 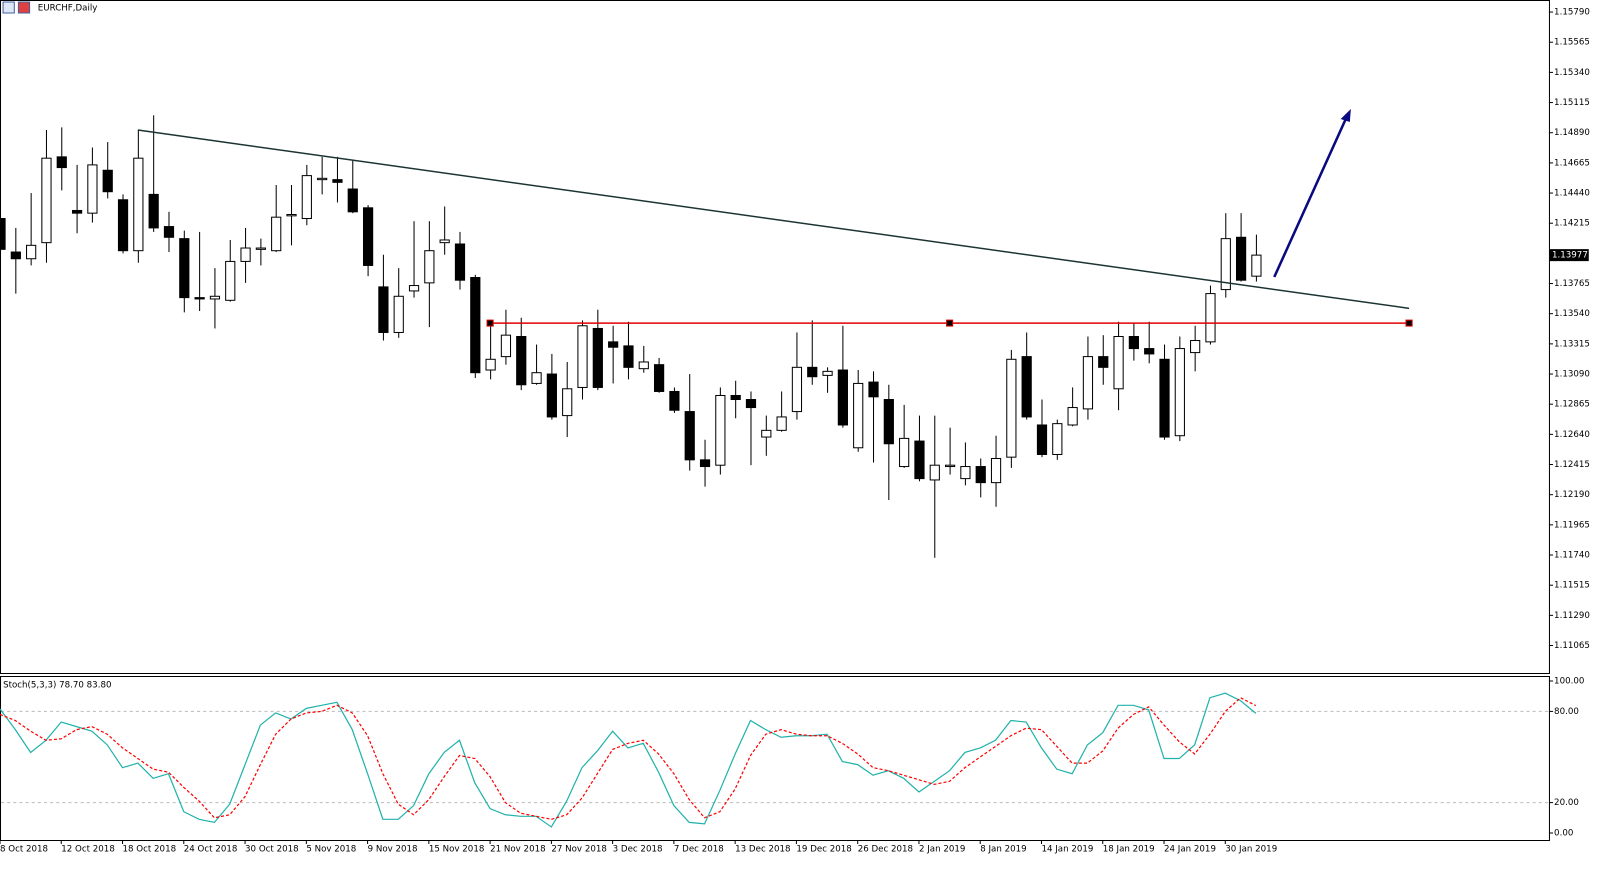 What do you see at coordinates (1312, 193) in the screenshot?
I see `forecast-arrow` at bounding box center [1312, 193].